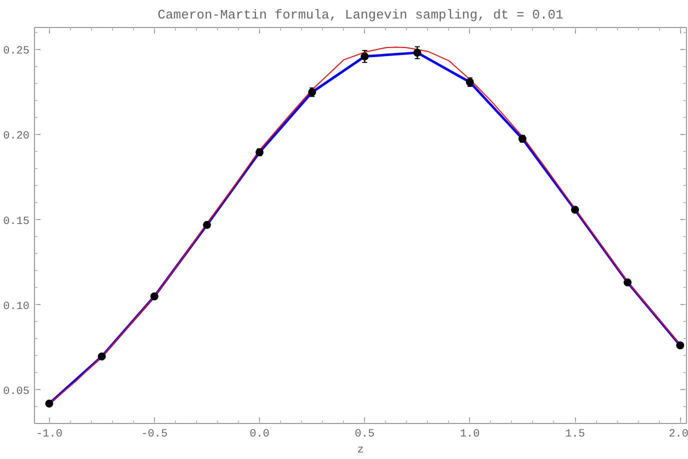 This screenshot has height=459, width=688. I want to click on y-tick-label: 0.05, so click(16, 392).